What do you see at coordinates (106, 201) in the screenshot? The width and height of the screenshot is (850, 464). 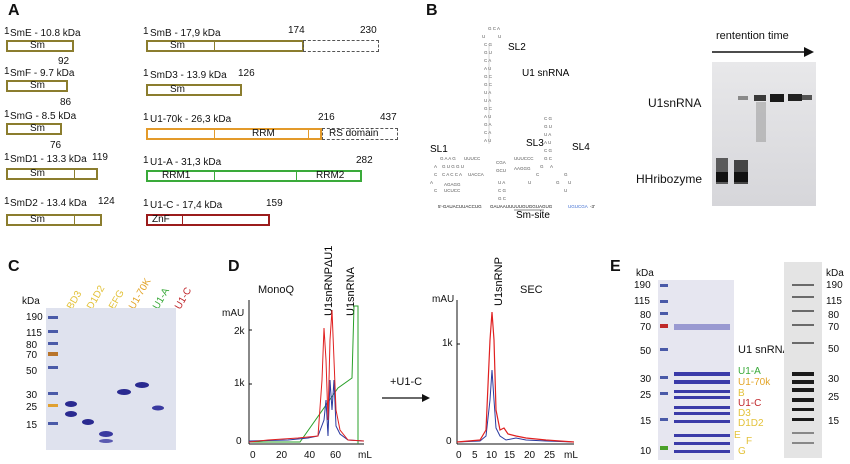 I see `residue-end: 124` at bounding box center [106, 201].